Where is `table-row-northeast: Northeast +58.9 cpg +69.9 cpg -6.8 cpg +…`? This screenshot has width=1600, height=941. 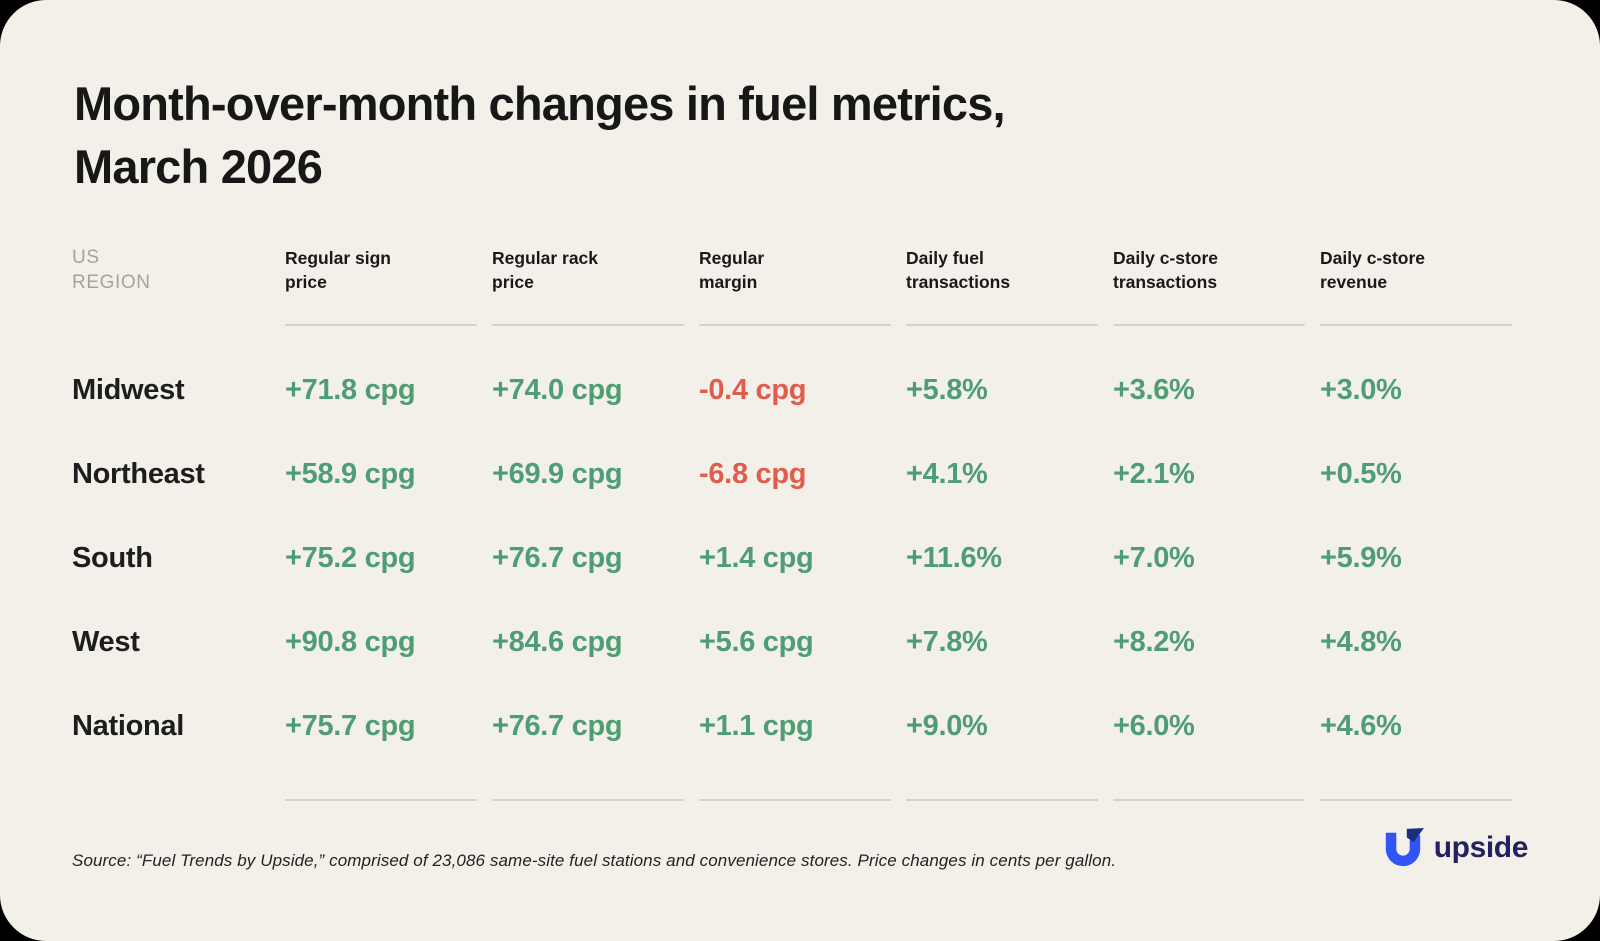 table-row-northeast: Northeast +58.9 cpg +69.9 cpg -6.8 cpg +… is located at coordinates (803, 474).